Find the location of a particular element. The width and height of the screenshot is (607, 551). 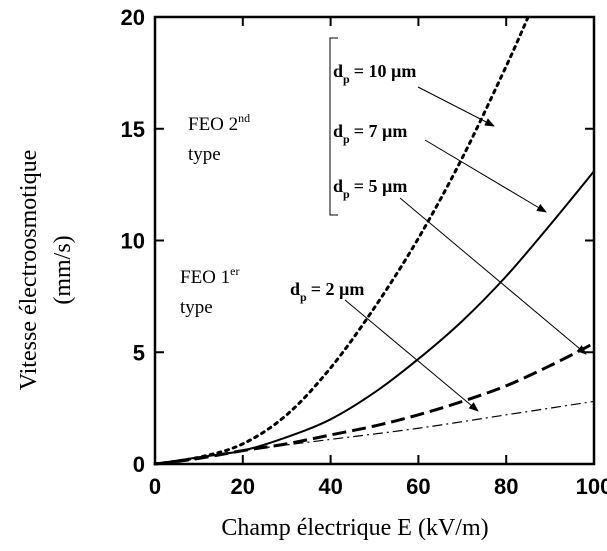

x-tick-label: 60 is located at coordinates (418, 486).